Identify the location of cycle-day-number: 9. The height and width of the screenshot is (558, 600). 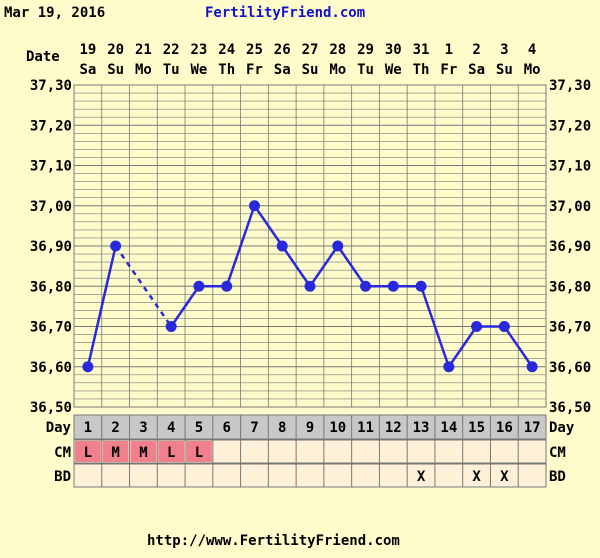
(310, 428).